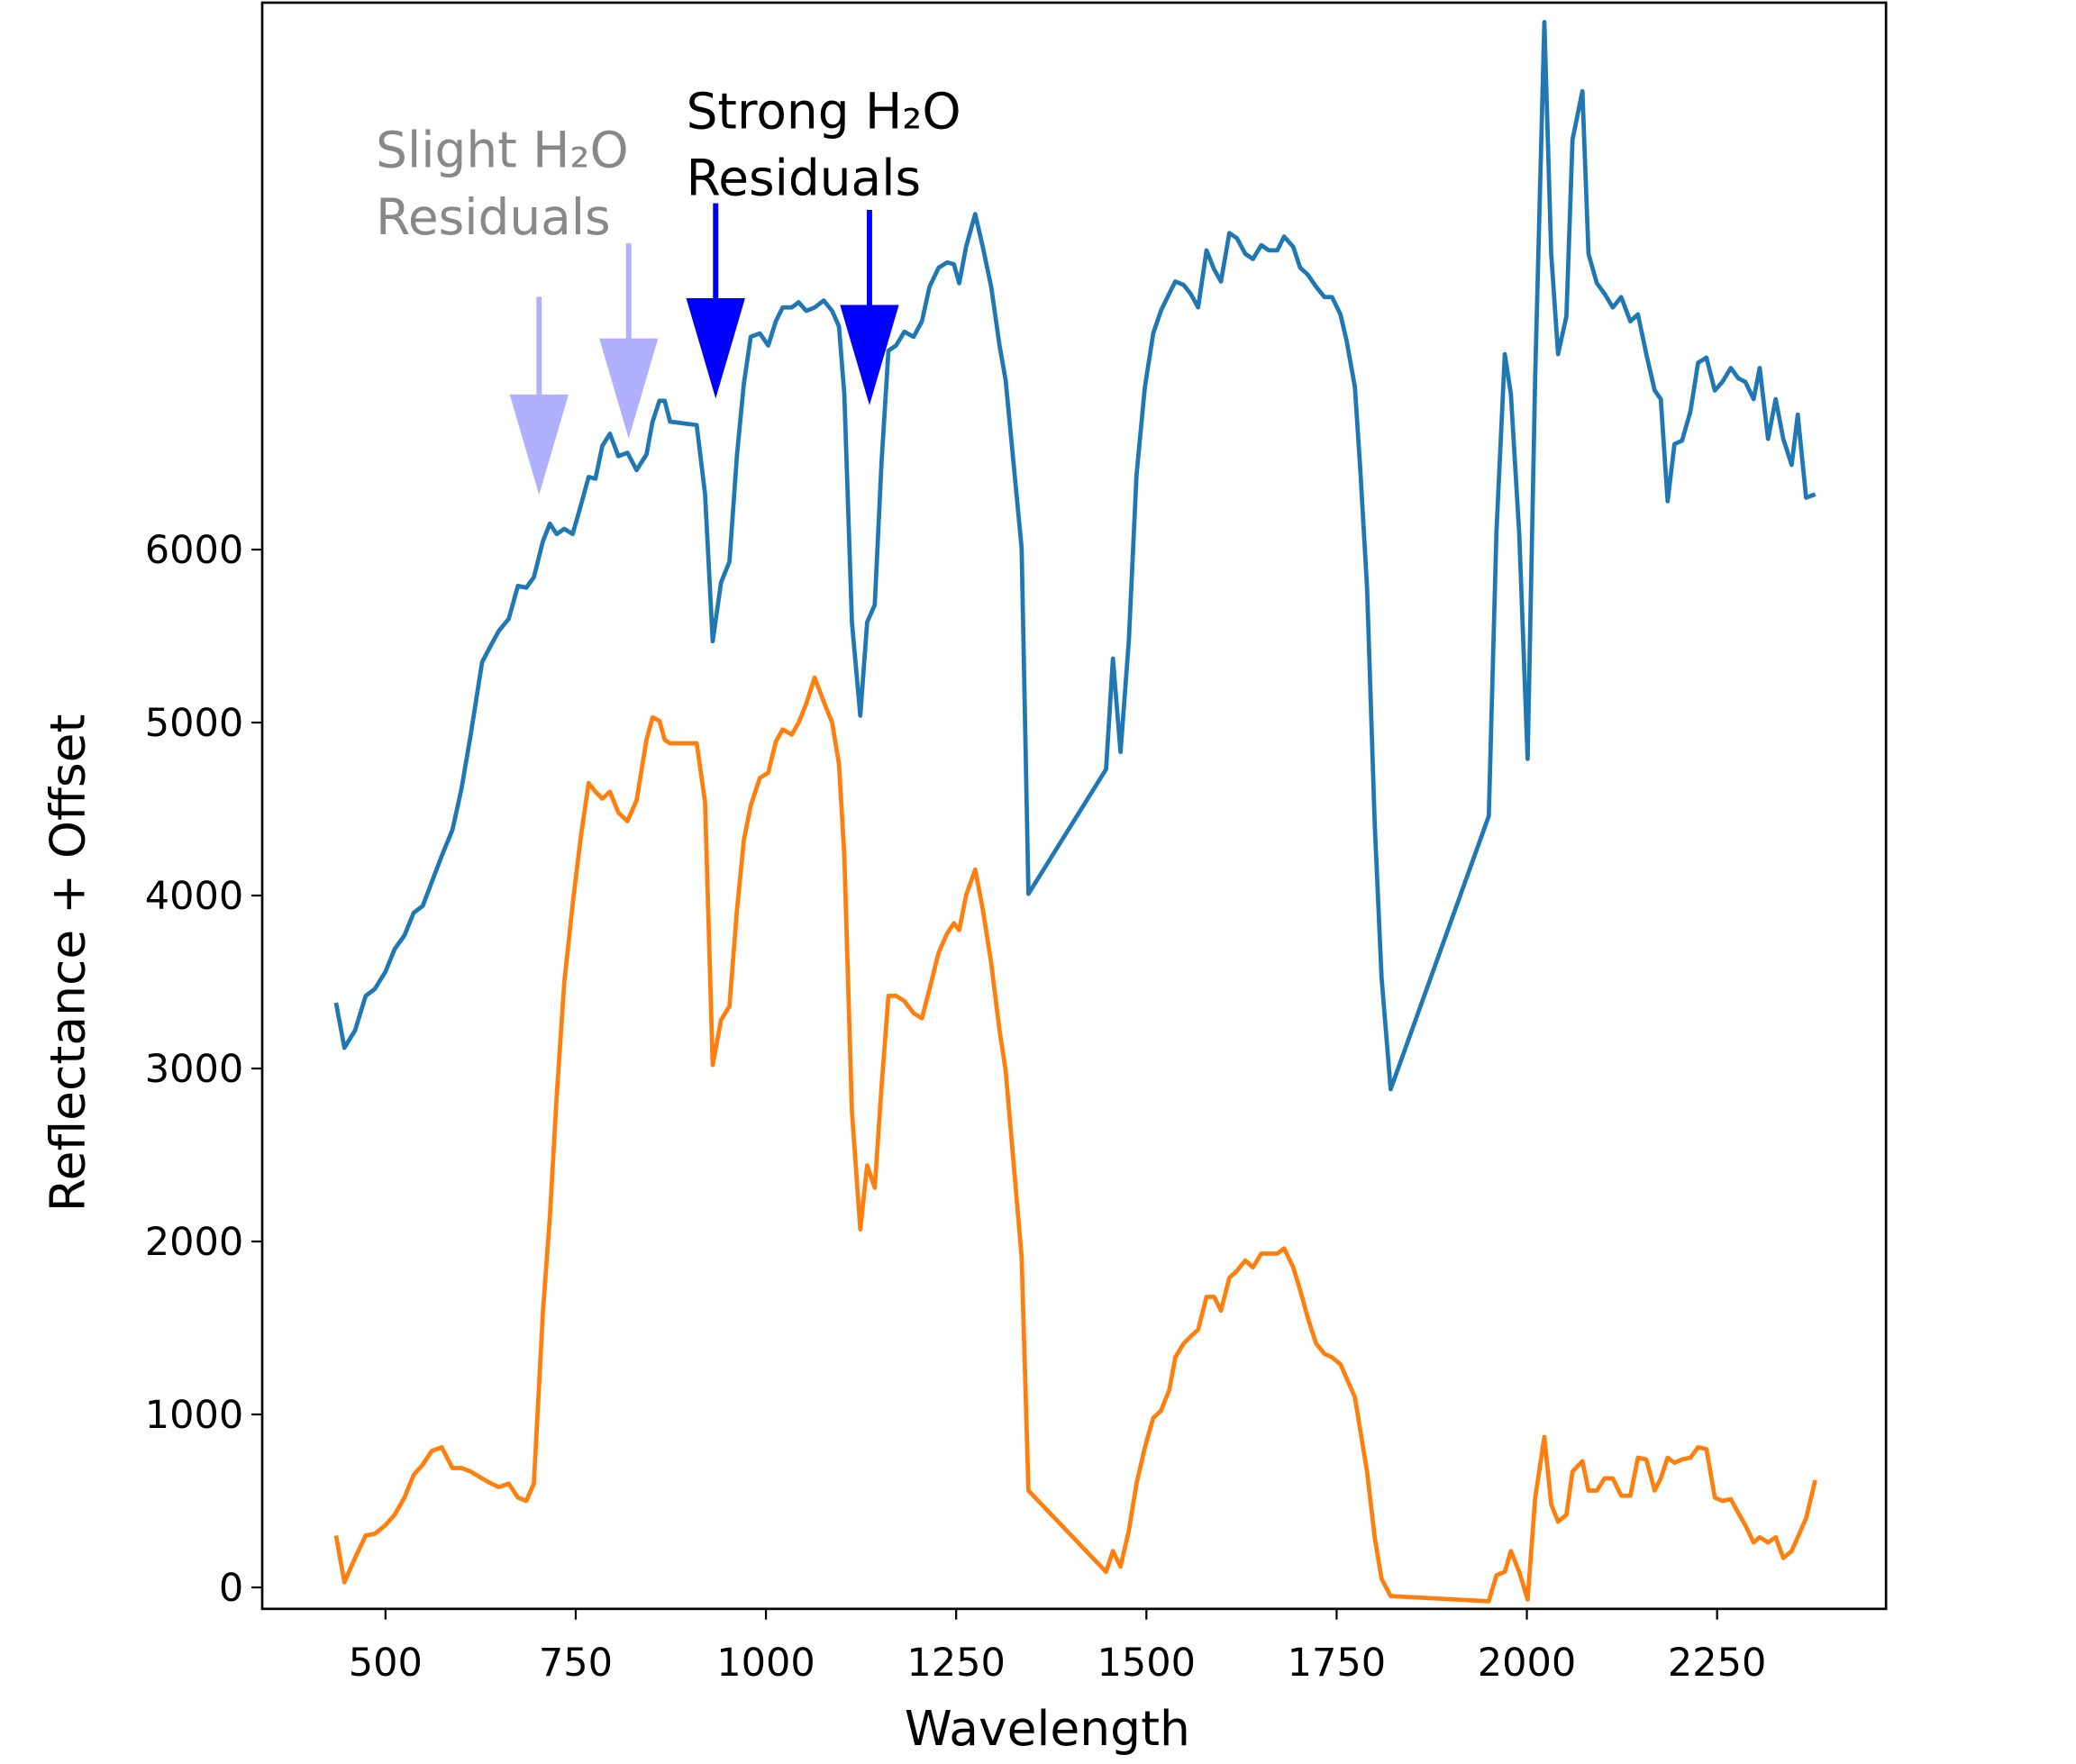 This screenshot has height=1764, width=2076. What do you see at coordinates (68, 963) in the screenshot?
I see `y-axis-label: Reflectance + Offset` at bounding box center [68, 963].